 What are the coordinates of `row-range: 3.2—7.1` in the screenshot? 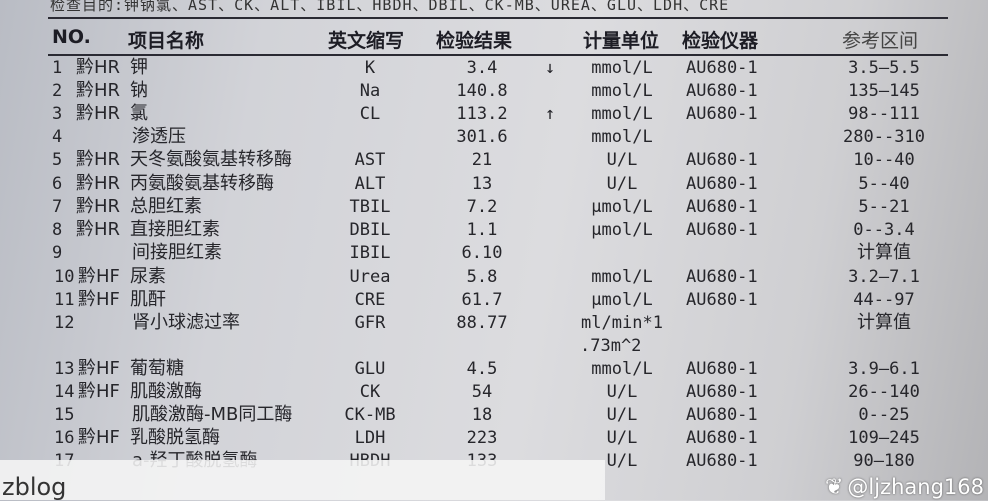 It's located at (884, 277).